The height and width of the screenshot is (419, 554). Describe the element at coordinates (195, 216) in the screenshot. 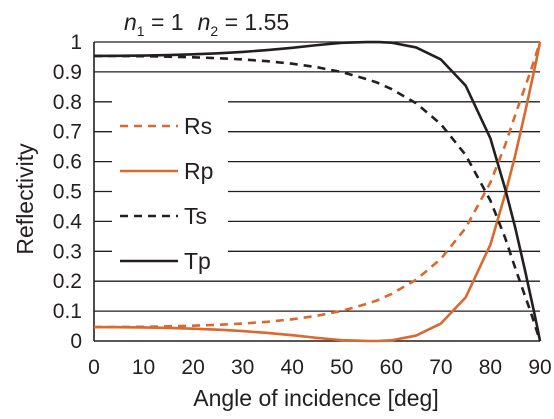

I see `legend-label-ts: Ts` at that location.